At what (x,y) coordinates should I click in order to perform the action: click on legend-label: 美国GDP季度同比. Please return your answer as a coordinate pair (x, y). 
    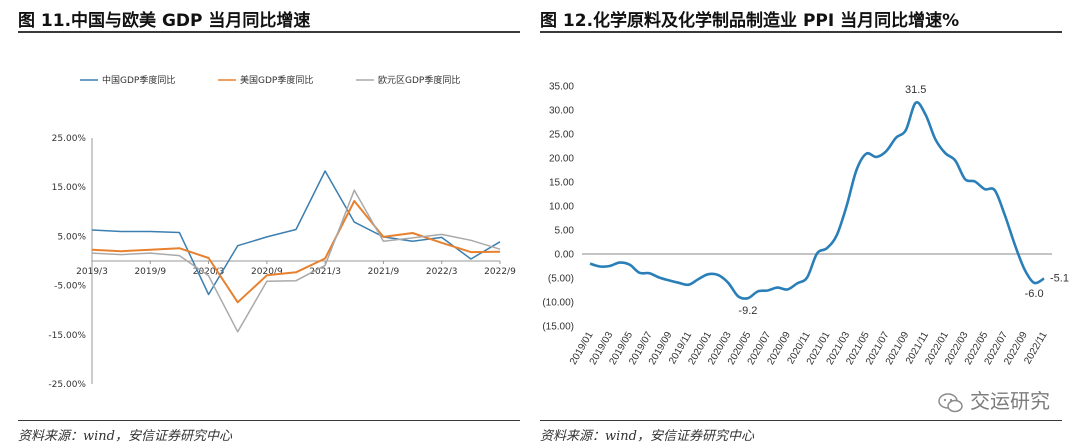
    Looking at the image, I should click on (276, 80).